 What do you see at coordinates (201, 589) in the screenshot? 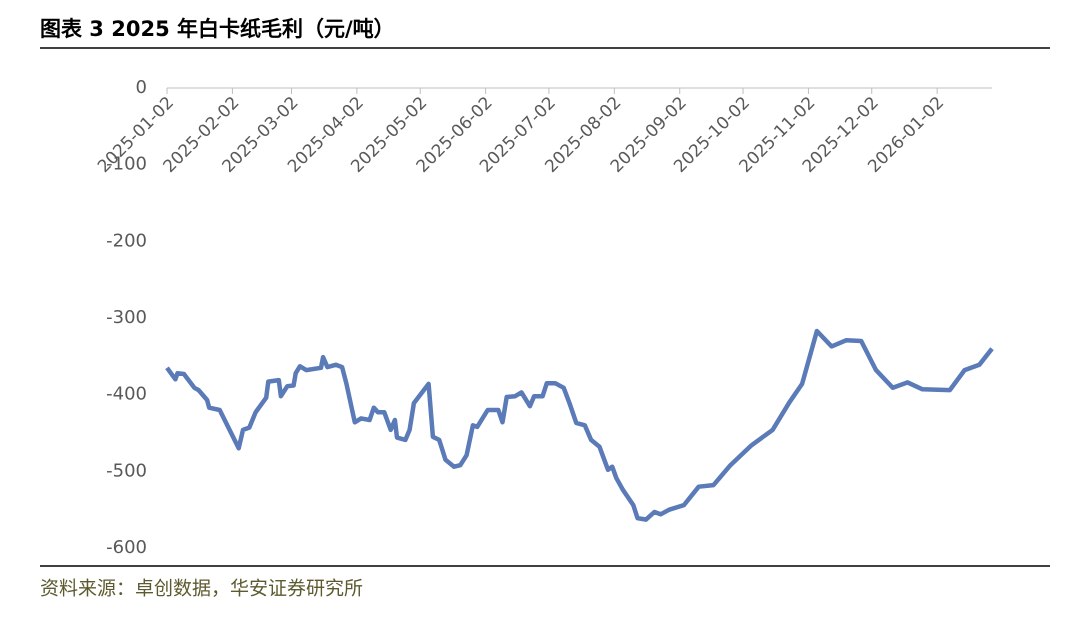
I see `source-note: 资料来源：卓创数据，华安证券研究所` at bounding box center [201, 589].